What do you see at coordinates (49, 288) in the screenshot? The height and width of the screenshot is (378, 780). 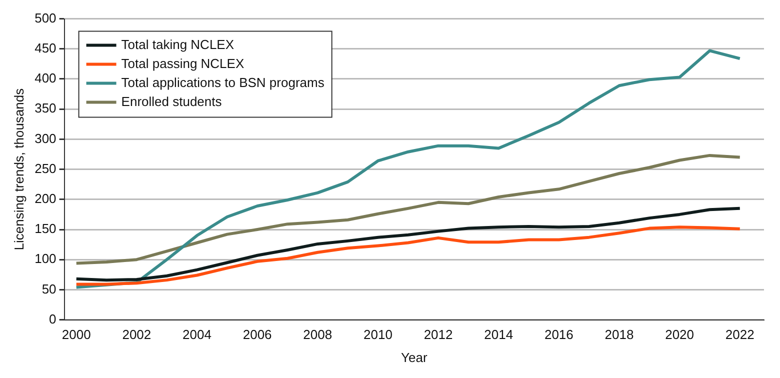 I see `y-tick-label: 50` at bounding box center [49, 288].